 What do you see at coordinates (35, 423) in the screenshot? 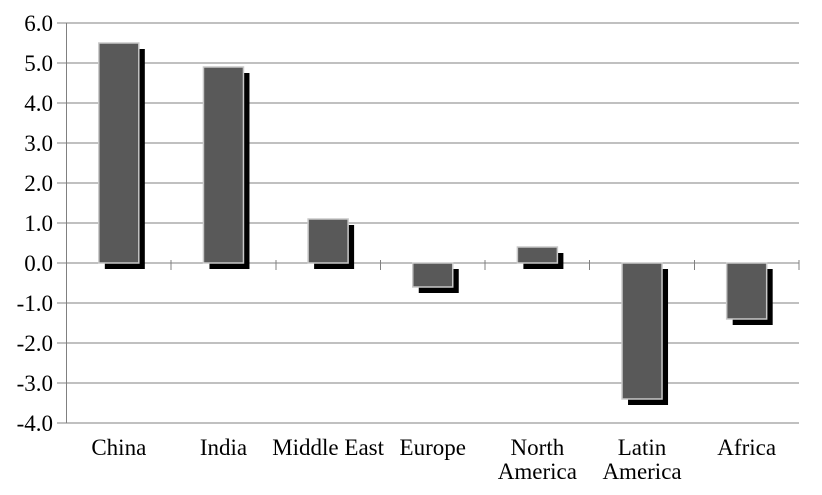
I see `y-tick-label: -4.0` at bounding box center [35, 423].